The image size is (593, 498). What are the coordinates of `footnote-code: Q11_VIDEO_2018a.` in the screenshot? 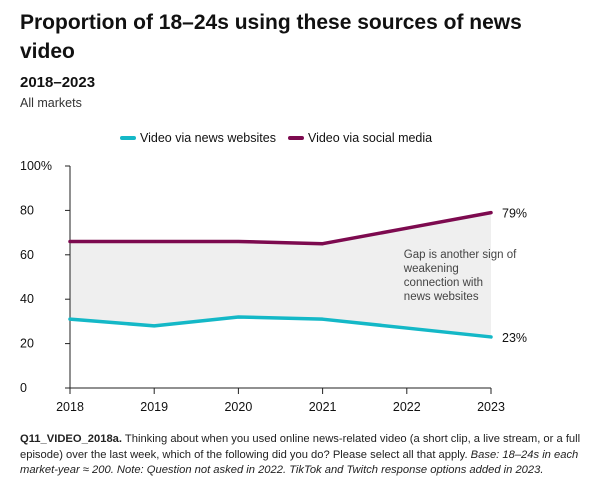 It's located at (71, 439).